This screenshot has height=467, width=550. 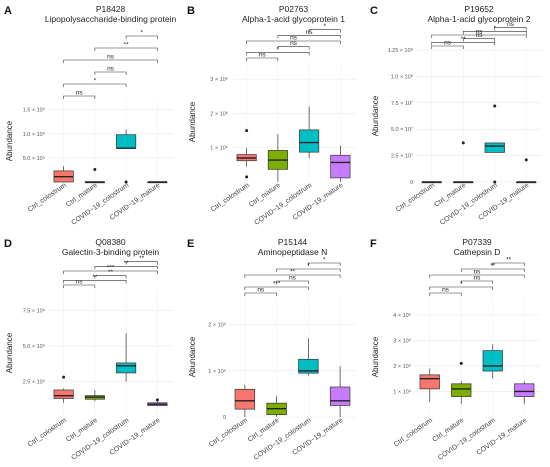 I want to click on y-tick-label: 7.5 × 10⁶, so click(x=34, y=310).